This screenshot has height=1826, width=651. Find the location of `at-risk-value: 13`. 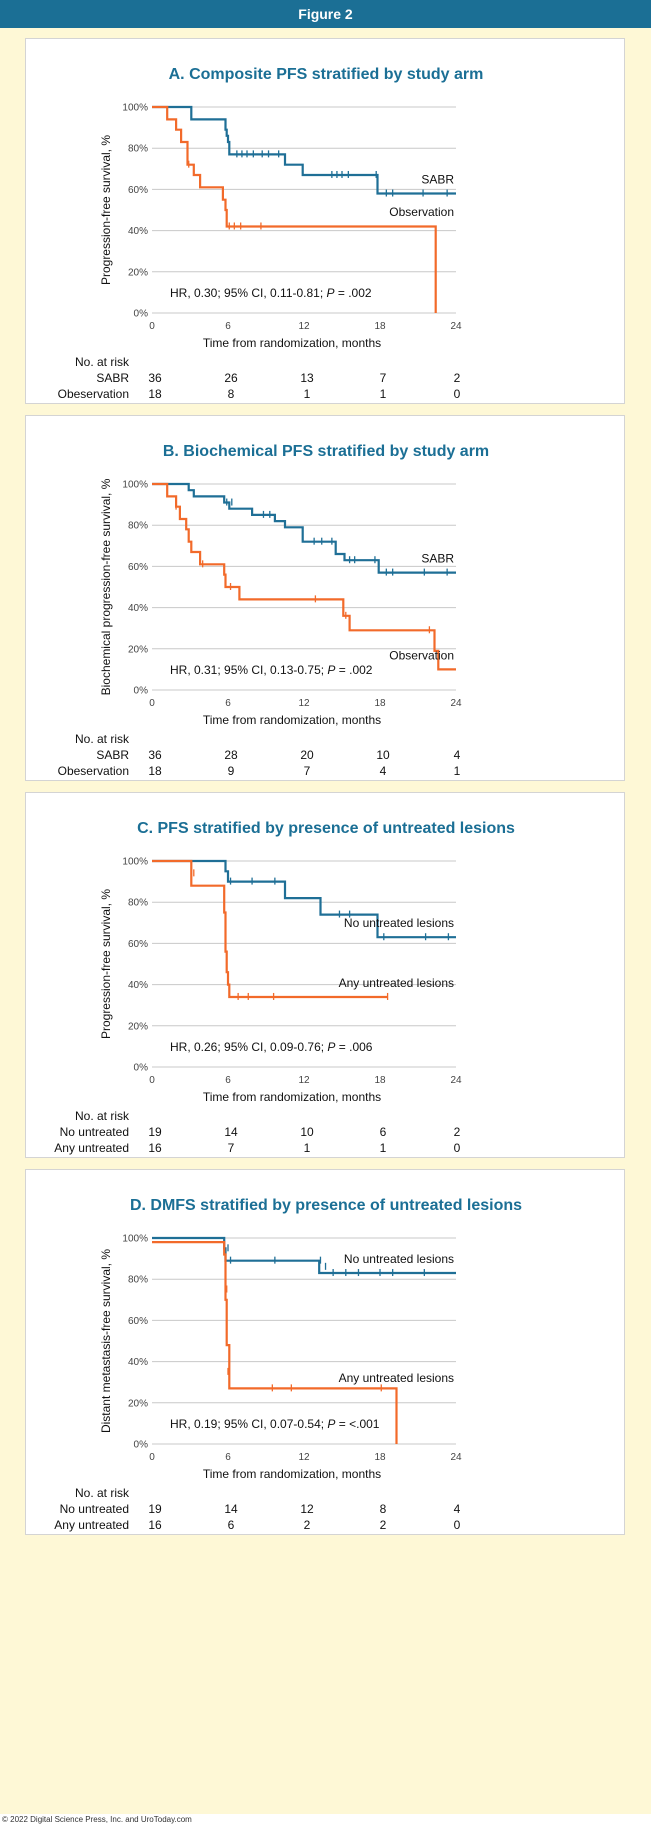

at-risk-value: 13 is located at coordinates (307, 378).